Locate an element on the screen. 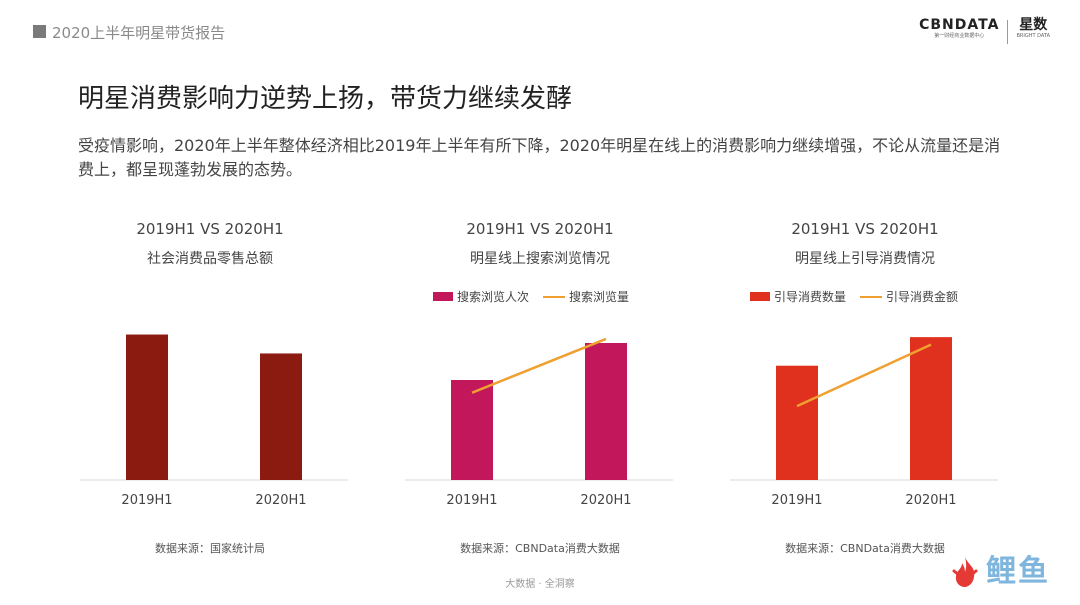 The height and width of the screenshot is (605, 1080). watermark-text: 鲤鱼 is located at coordinates (1018, 571).